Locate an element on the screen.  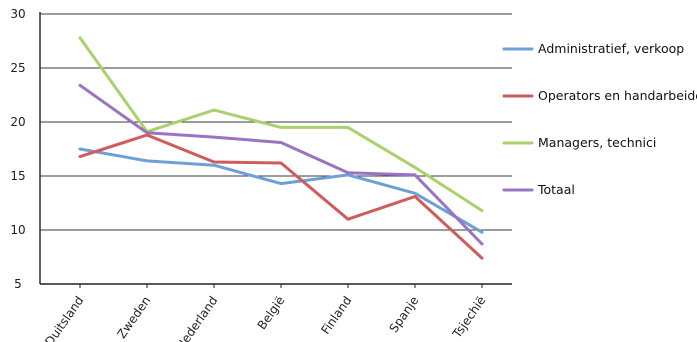
x-tick-label: Zweden is located at coordinates (133, 317).